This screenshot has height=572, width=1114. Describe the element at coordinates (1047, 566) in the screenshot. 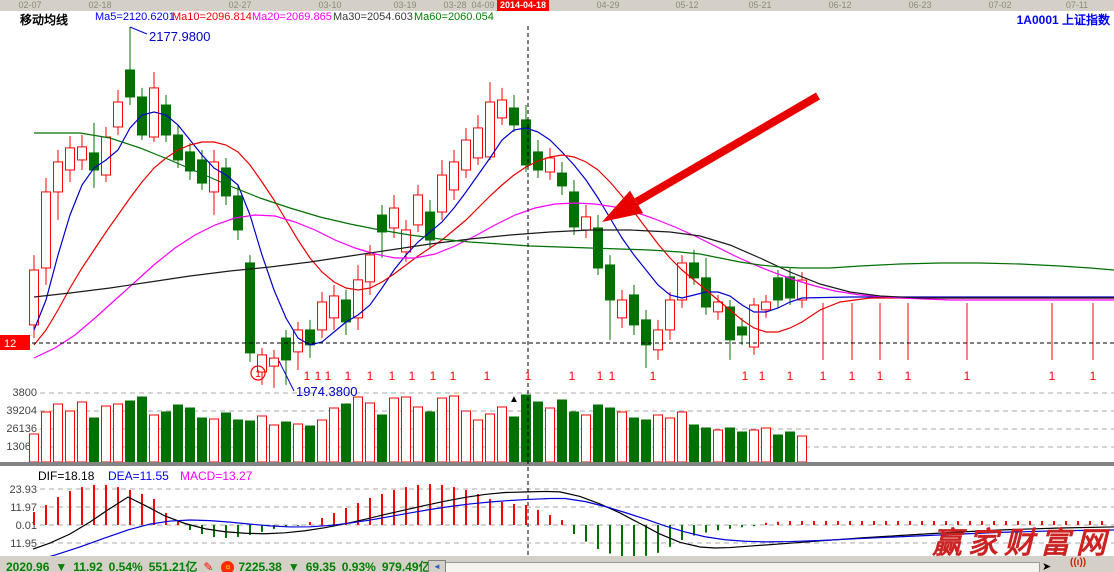

I see `cursor-icon: ➤` at that location.